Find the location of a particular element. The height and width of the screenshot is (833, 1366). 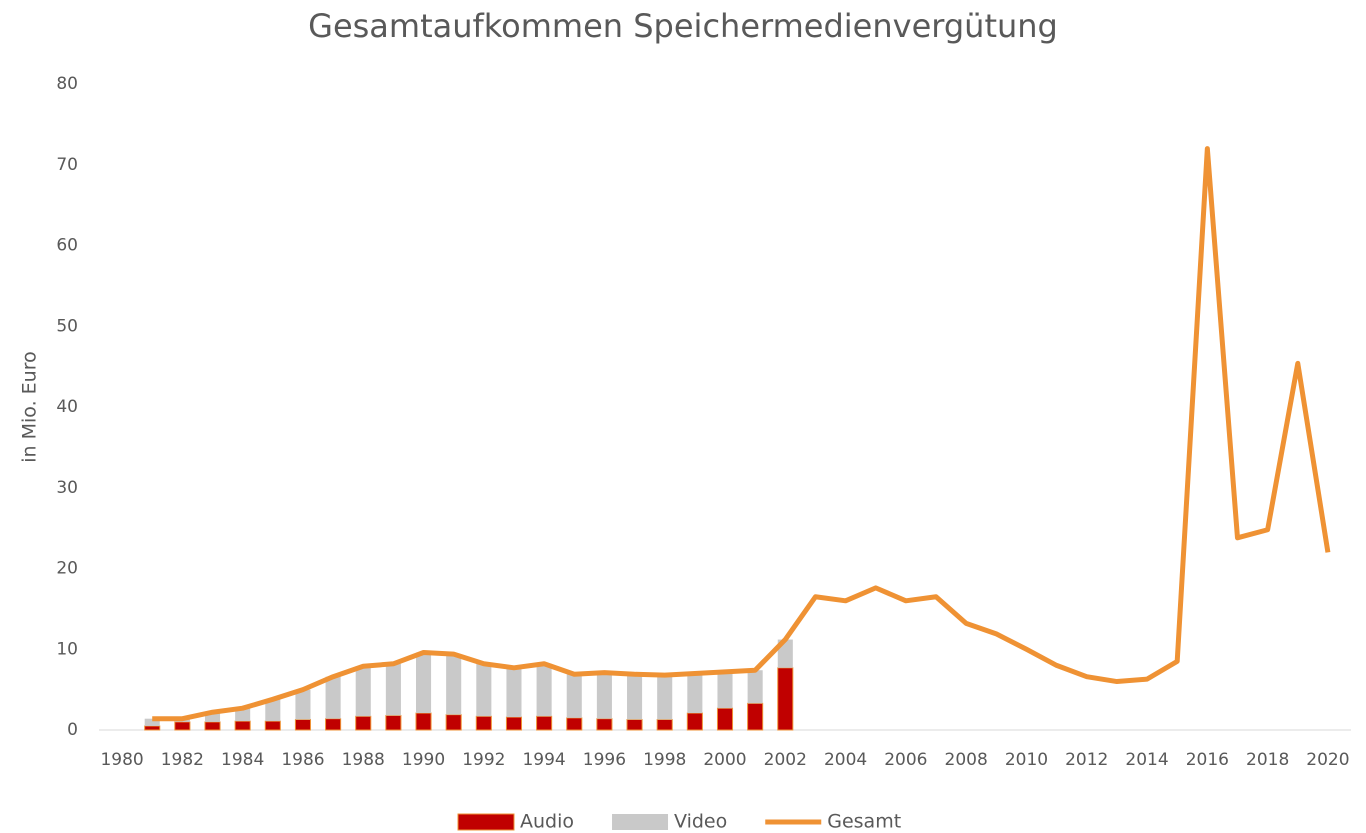

x-tick-label: 2016 is located at coordinates (1207, 760).